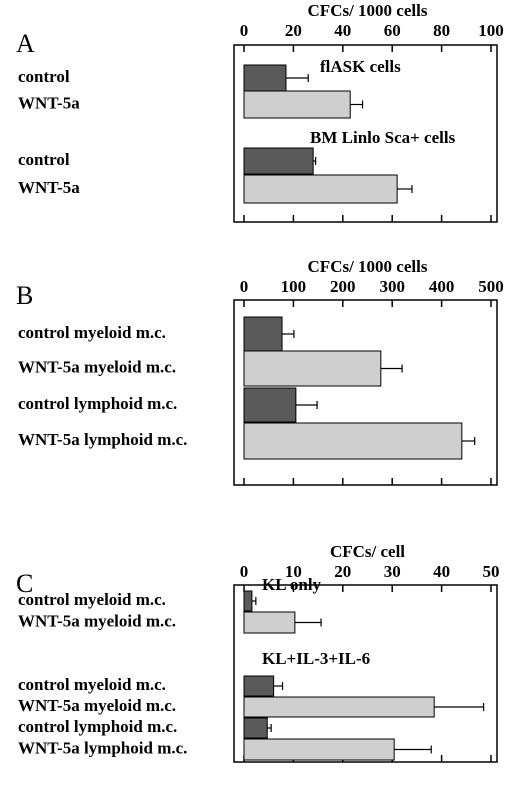  I want to click on x-tick-label: 300, so click(392, 286).